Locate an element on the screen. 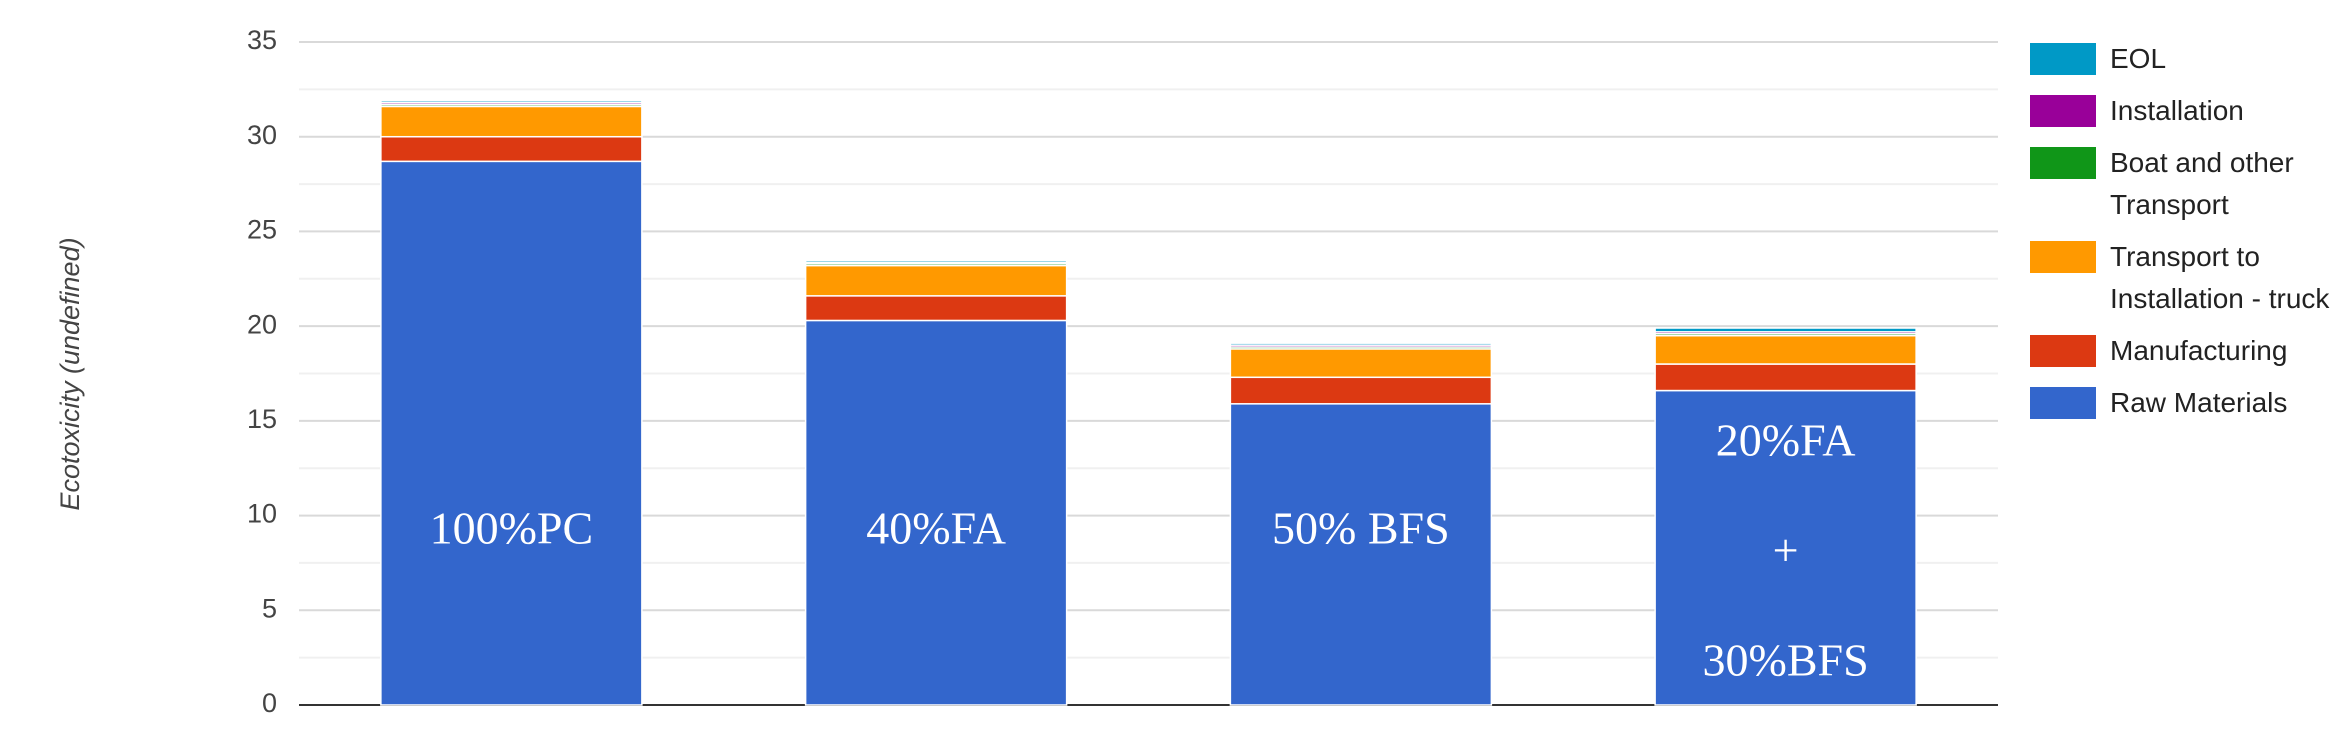 Image resolution: width=2341 pixels, height=743 pixels. legend-label: Manufacturing is located at coordinates (2199, 350).